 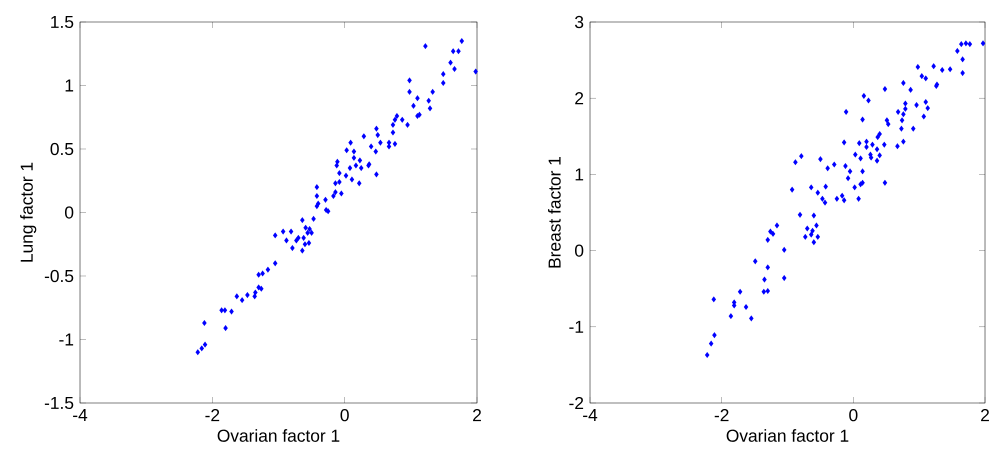 What do you see at coordinates (59, 276) in the screenshot?
I see `y-tick-label: -0.5` at bounding box center [59, 276].